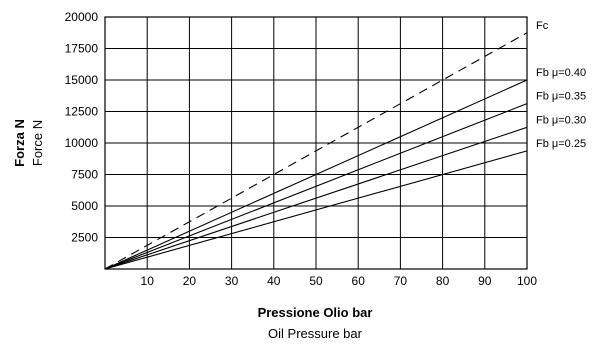 The image size is (593, 350). Describe the element at coordinates (527, 281) in the screenshot. I see `x-tick-label: 100` at that location.